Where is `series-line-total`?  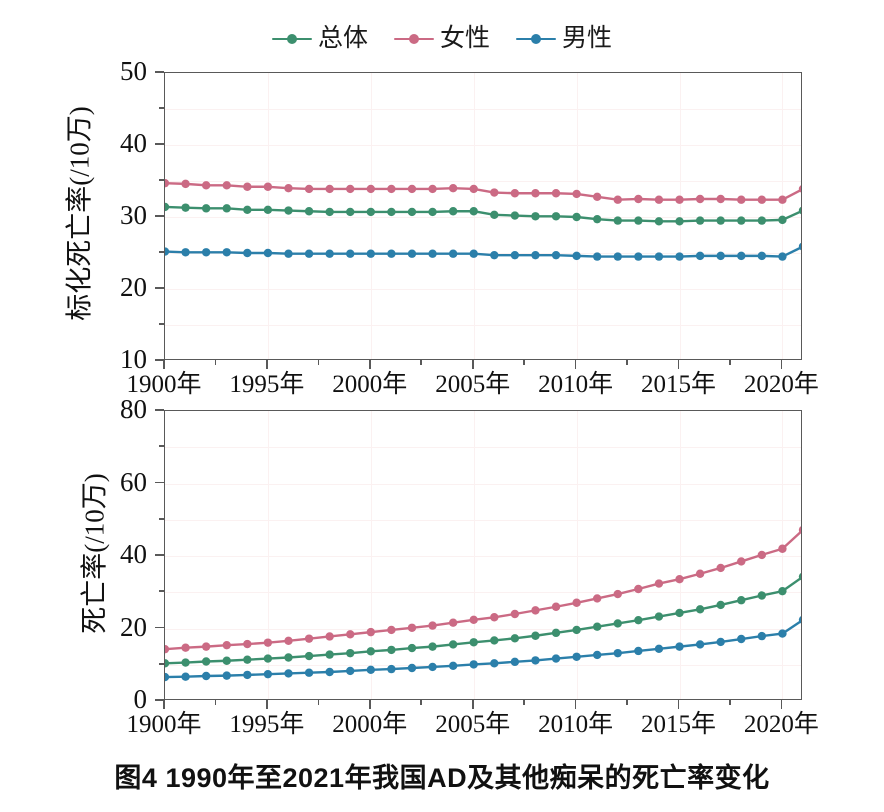 series-line-total is located at coordinates (483, 214).